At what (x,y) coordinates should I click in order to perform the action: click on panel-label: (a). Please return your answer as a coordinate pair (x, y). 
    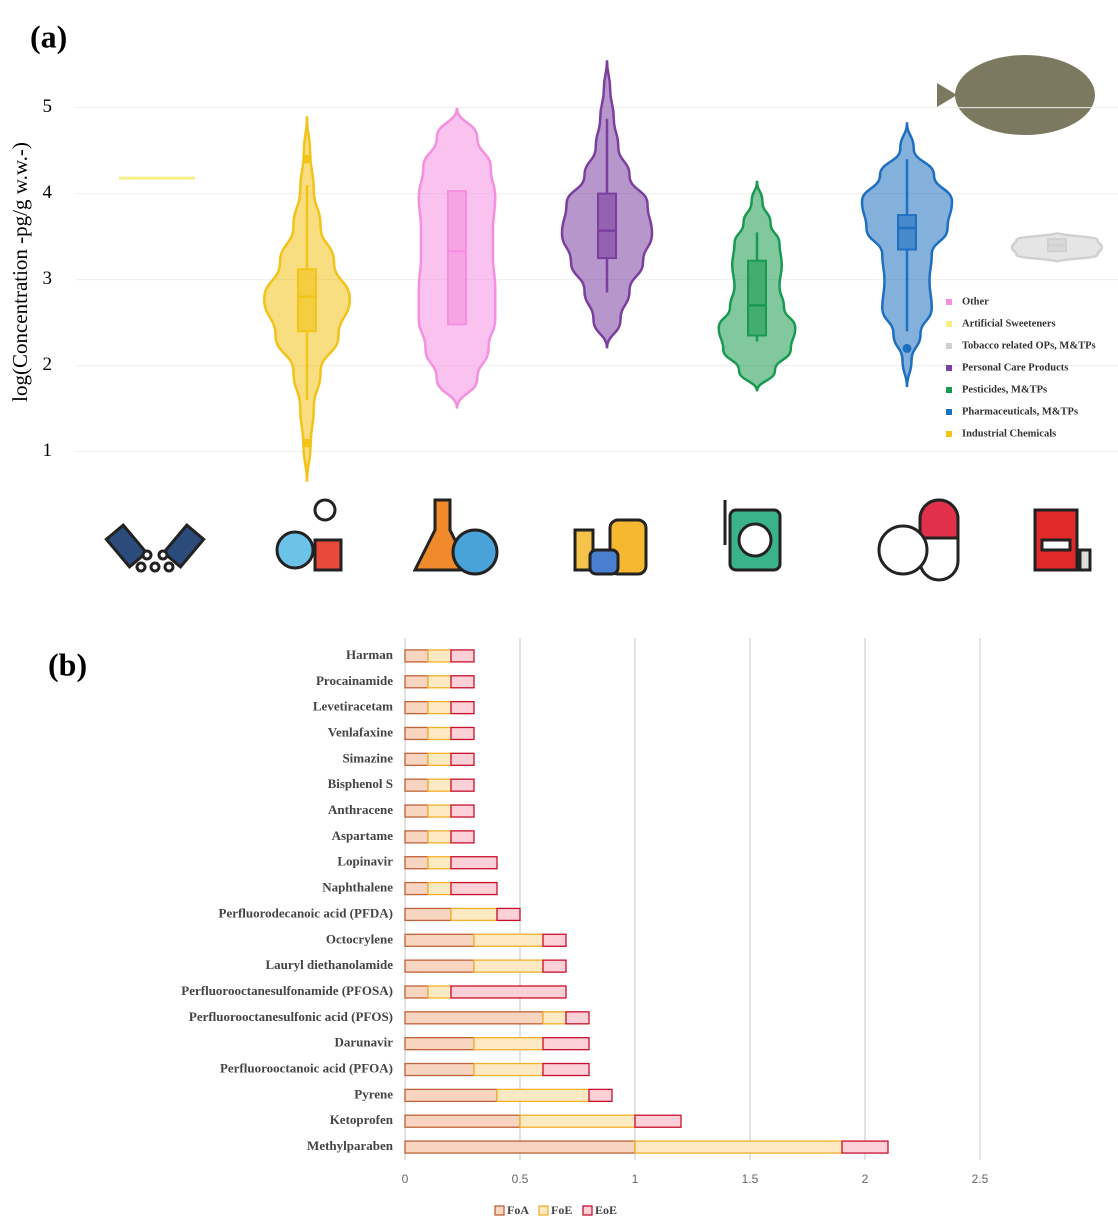
    Looking at the image, I should click on (48, 36).